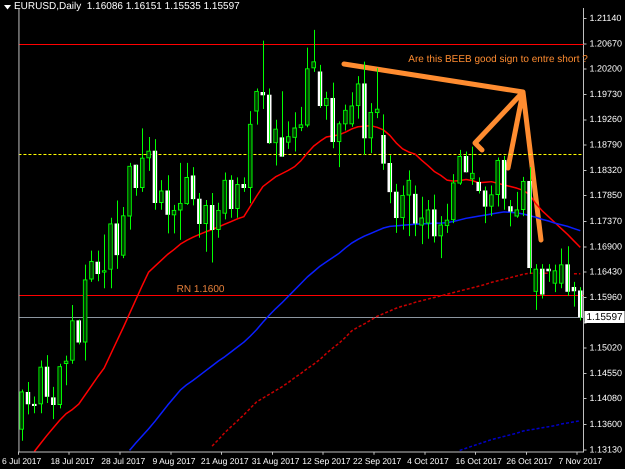 The image size is (625, 469). Describe the element at coordinates (479, 461) in the screenshot. I see `x-tick-label: 16 Oct 2017` at that location.